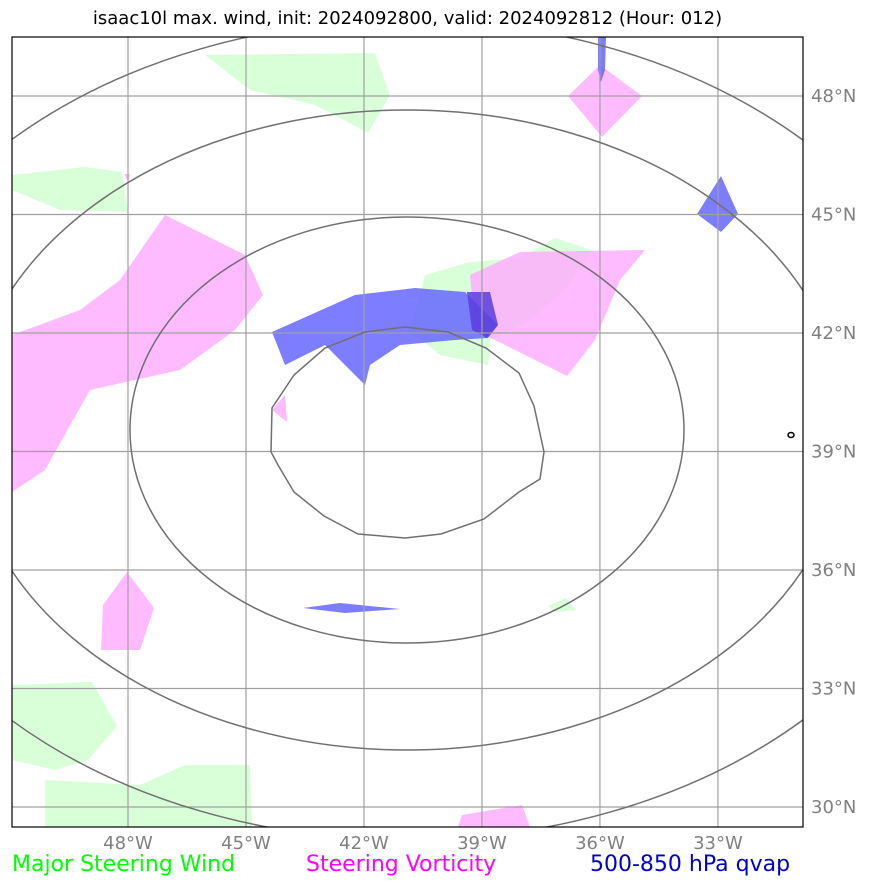  What do you see at coordinates (297, 93) in the screenshot?
I see `wind-region-north` at bounding box center [297, 93].